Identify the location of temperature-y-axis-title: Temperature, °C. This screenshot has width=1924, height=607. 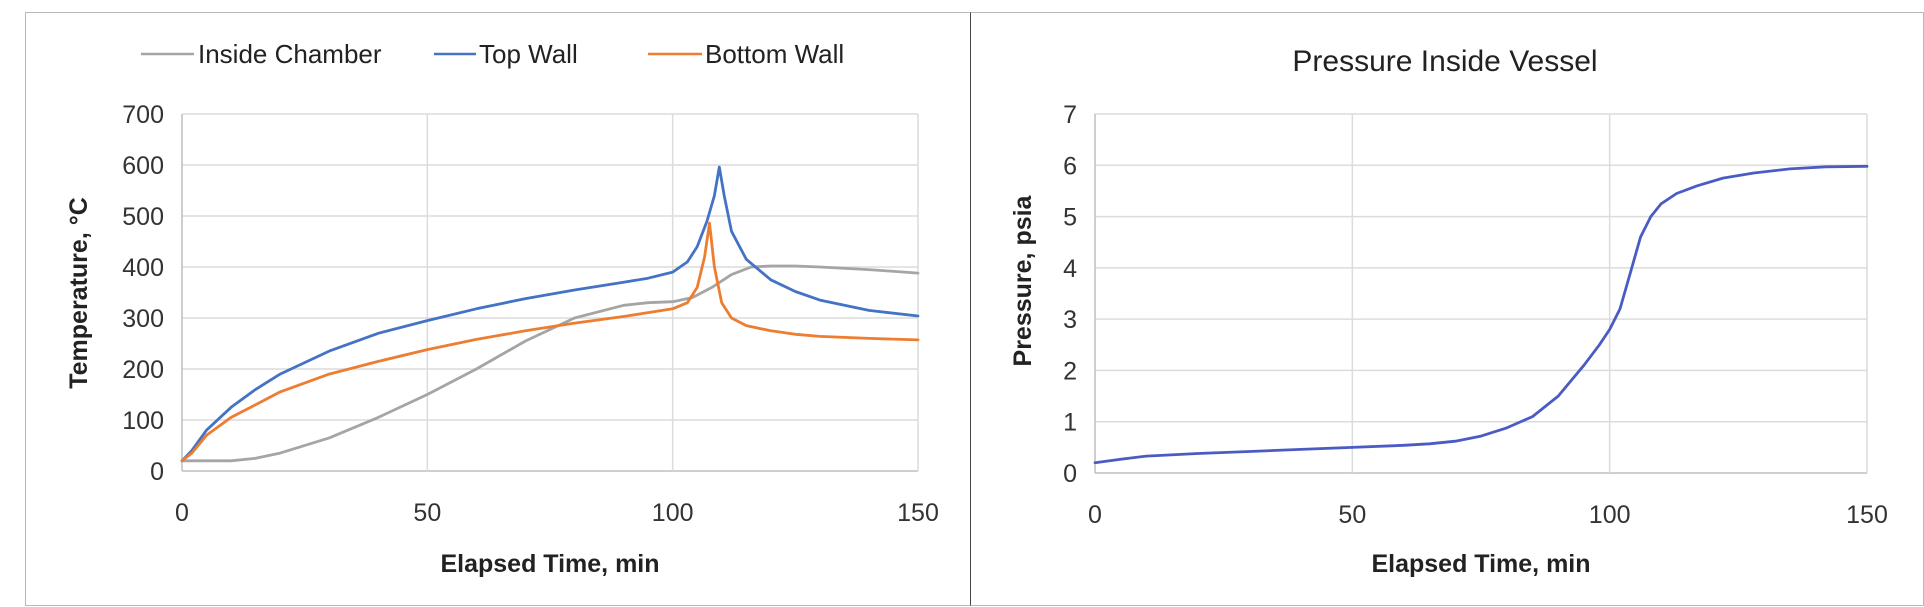
(79, 293).